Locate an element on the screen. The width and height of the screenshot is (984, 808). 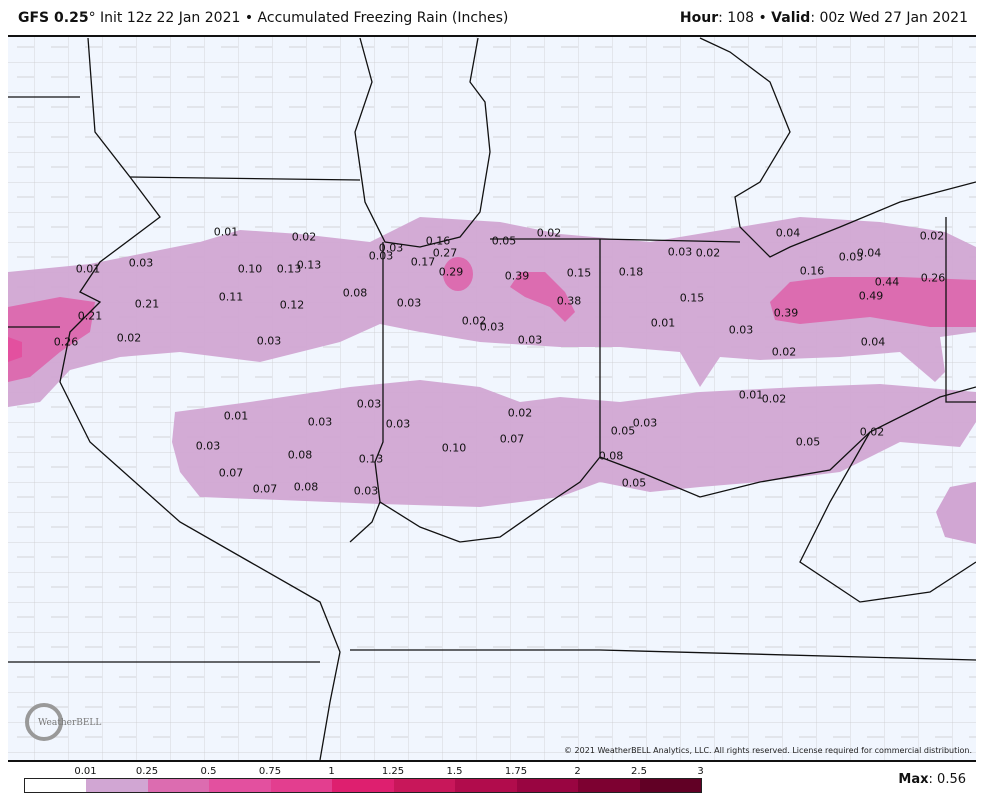
legend-tick: 1.5 is located at coordinates (454, 771).